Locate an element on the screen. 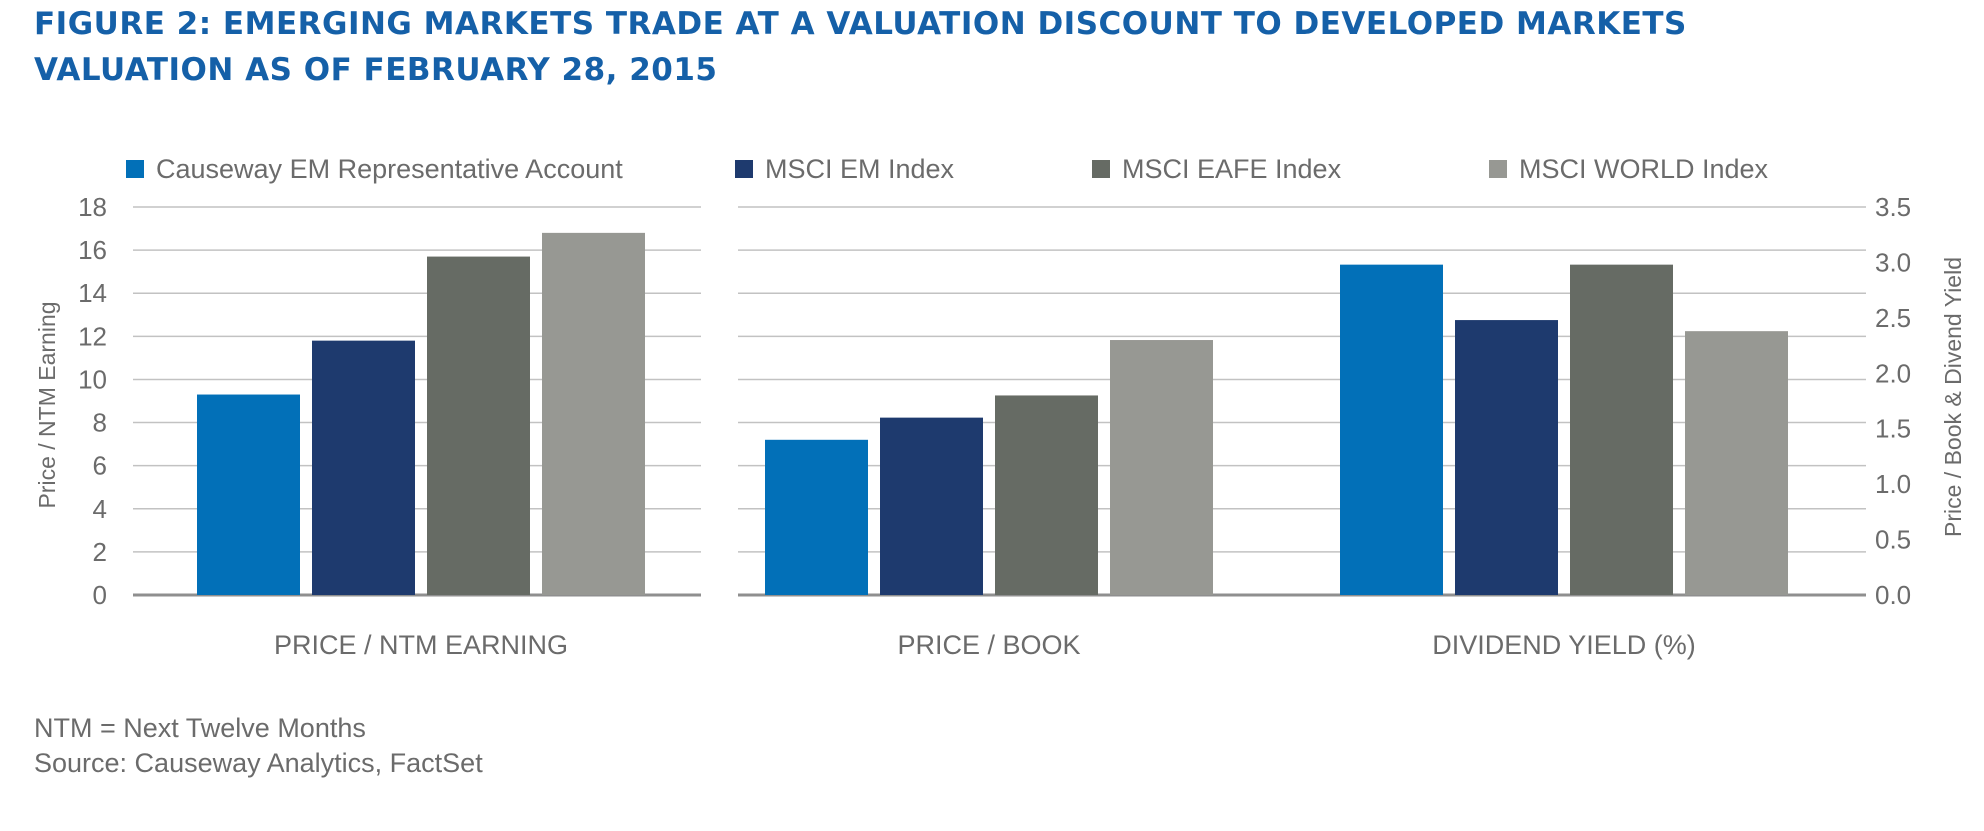 This screenshot has width=1984, height=831. left-tick-label: 14 is located at coordinates (92, 293).